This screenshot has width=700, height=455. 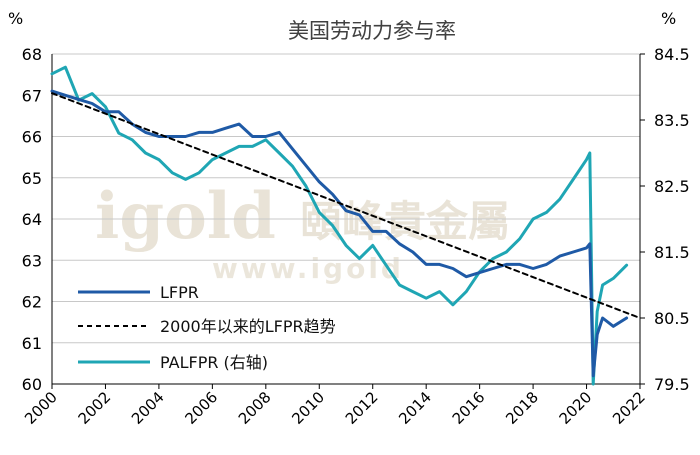 I want to click on right-unit-label: %, so click(x=668, y=18).